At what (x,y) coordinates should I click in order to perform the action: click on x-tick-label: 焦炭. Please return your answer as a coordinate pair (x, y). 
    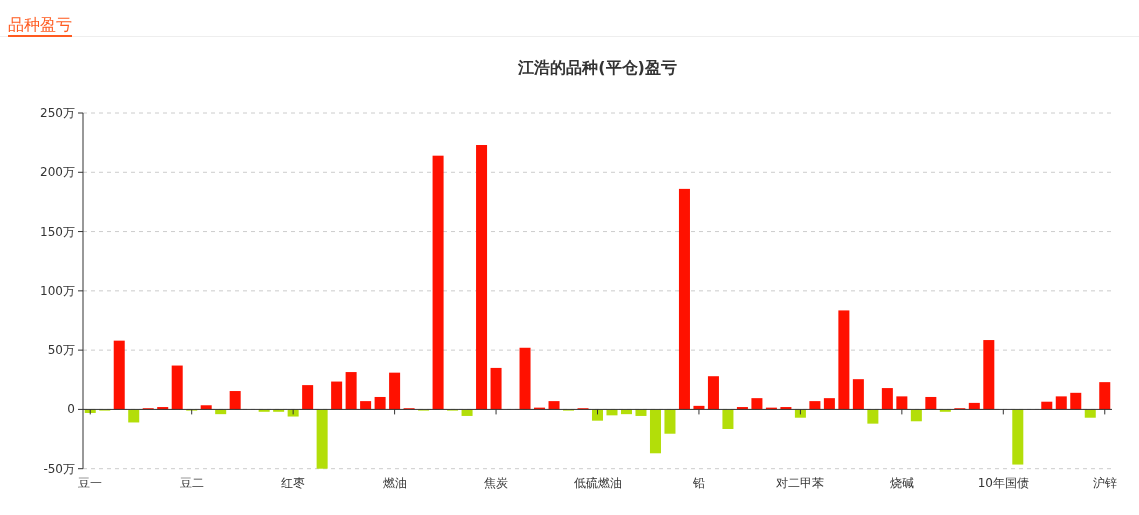
    Looking at the image, I should click on (496, 482).